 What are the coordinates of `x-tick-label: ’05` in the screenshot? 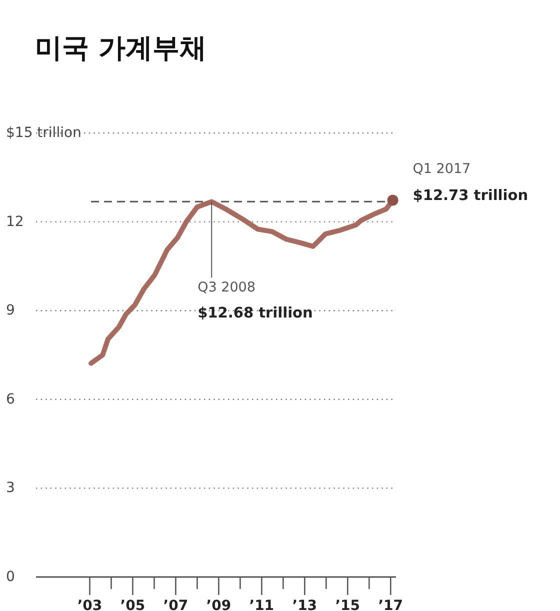 It's located at (133, 604).